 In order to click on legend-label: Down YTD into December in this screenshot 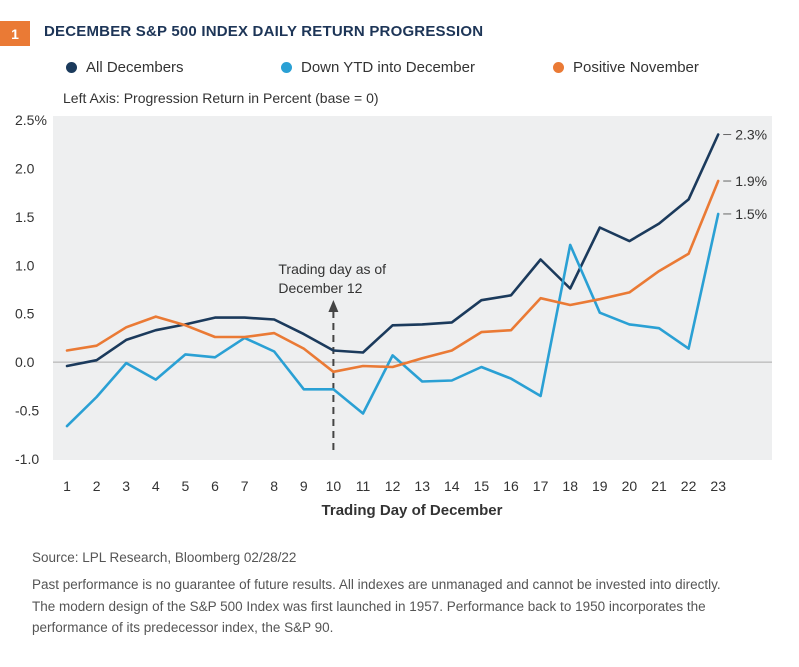, I will do `click(388, 67)`.